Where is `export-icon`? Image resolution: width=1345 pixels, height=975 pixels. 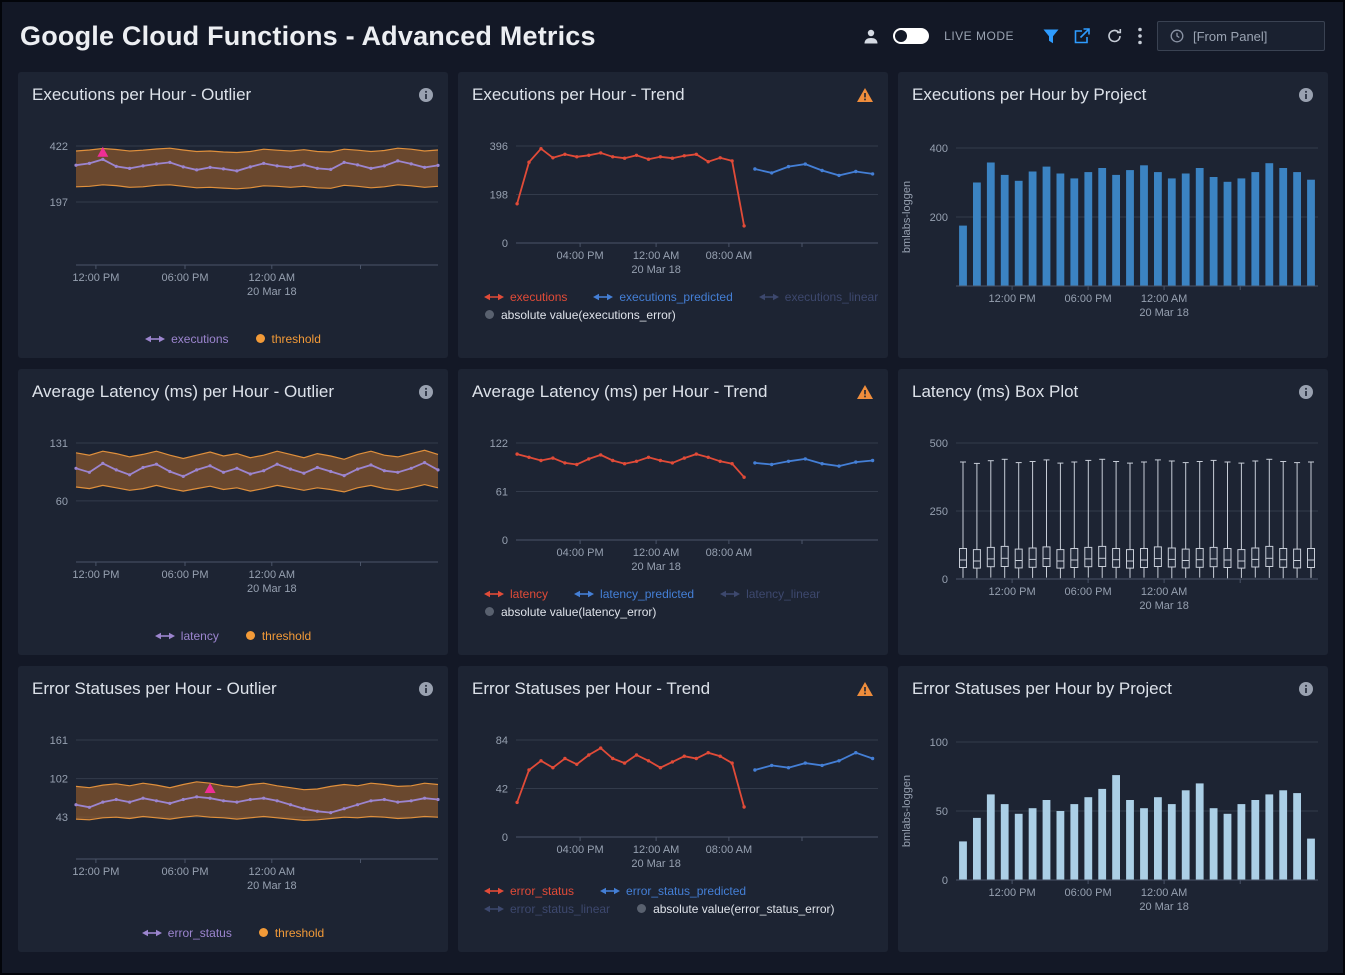 export-icon is located at coordinates (1082, 36).